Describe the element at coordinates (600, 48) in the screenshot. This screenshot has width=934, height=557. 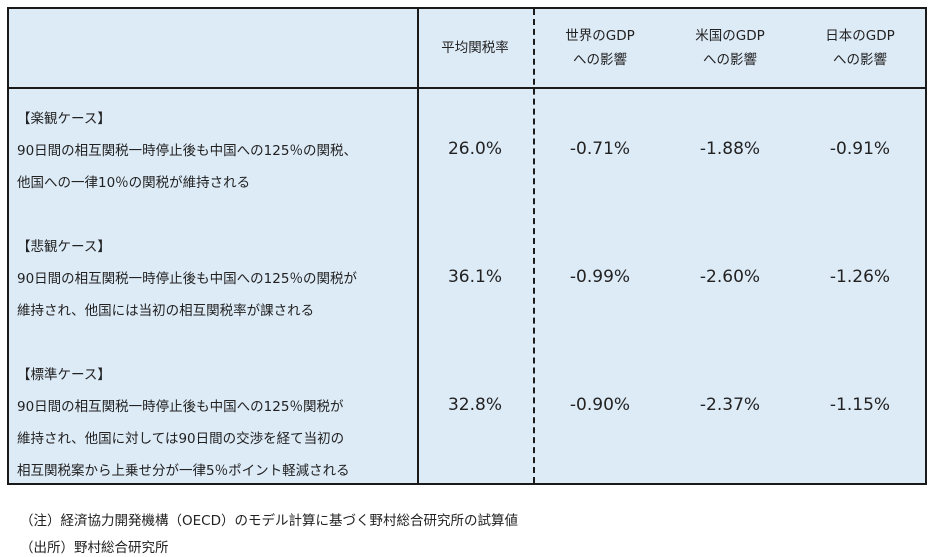
I see `header-world-gdp: 世界のGDP への影響` at that location.